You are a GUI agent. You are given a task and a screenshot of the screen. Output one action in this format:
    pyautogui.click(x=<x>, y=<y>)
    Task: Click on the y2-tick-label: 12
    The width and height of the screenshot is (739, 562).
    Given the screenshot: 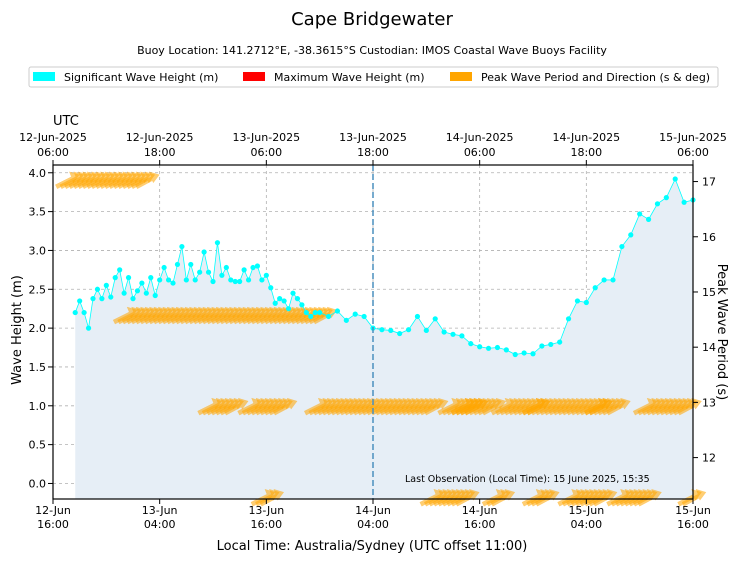 What is the action you would take?
    pyautogui.click(x=709, y=458)
    